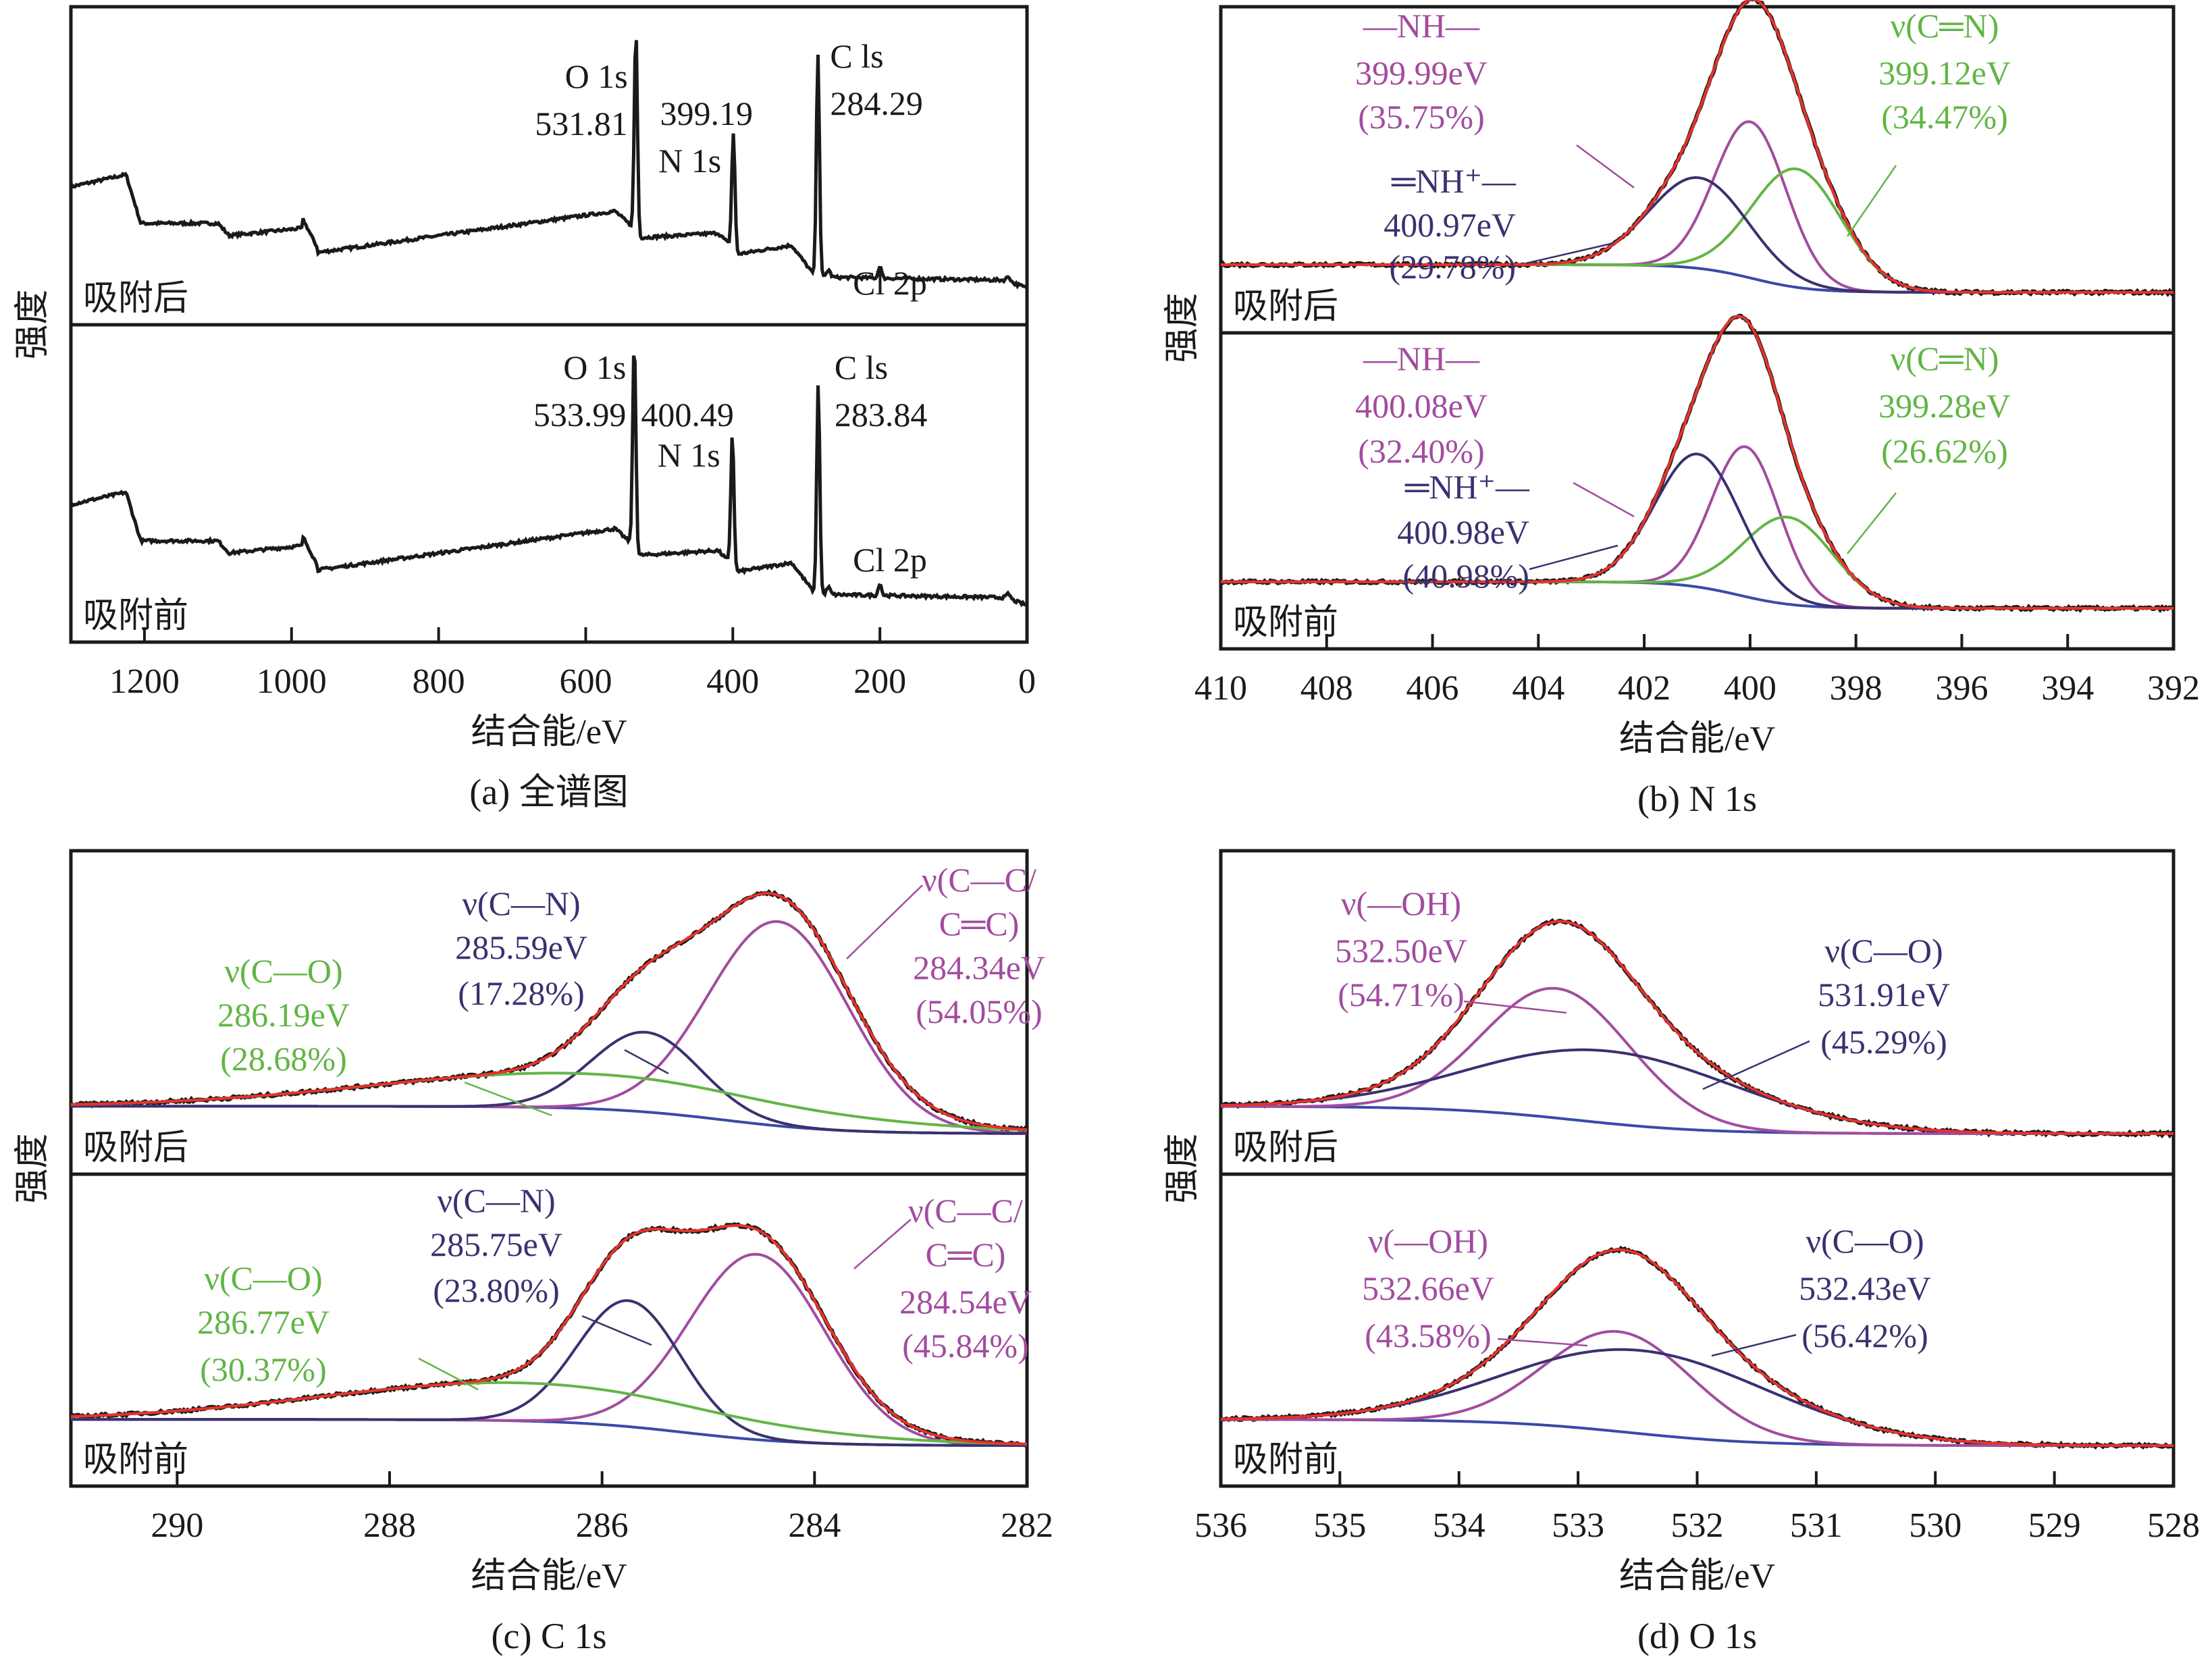 The height and width of the screenshot is (1663, 2212). What do you see at coordinates (1421, 73) in the screenshot?
I see `component-label: 399.99eV` at bounding box center [1421, 73].